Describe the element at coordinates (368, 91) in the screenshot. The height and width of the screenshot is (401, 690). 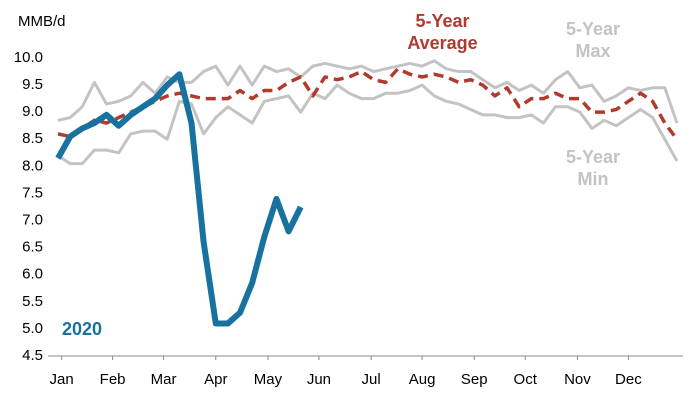
I see `series-line` at that location.